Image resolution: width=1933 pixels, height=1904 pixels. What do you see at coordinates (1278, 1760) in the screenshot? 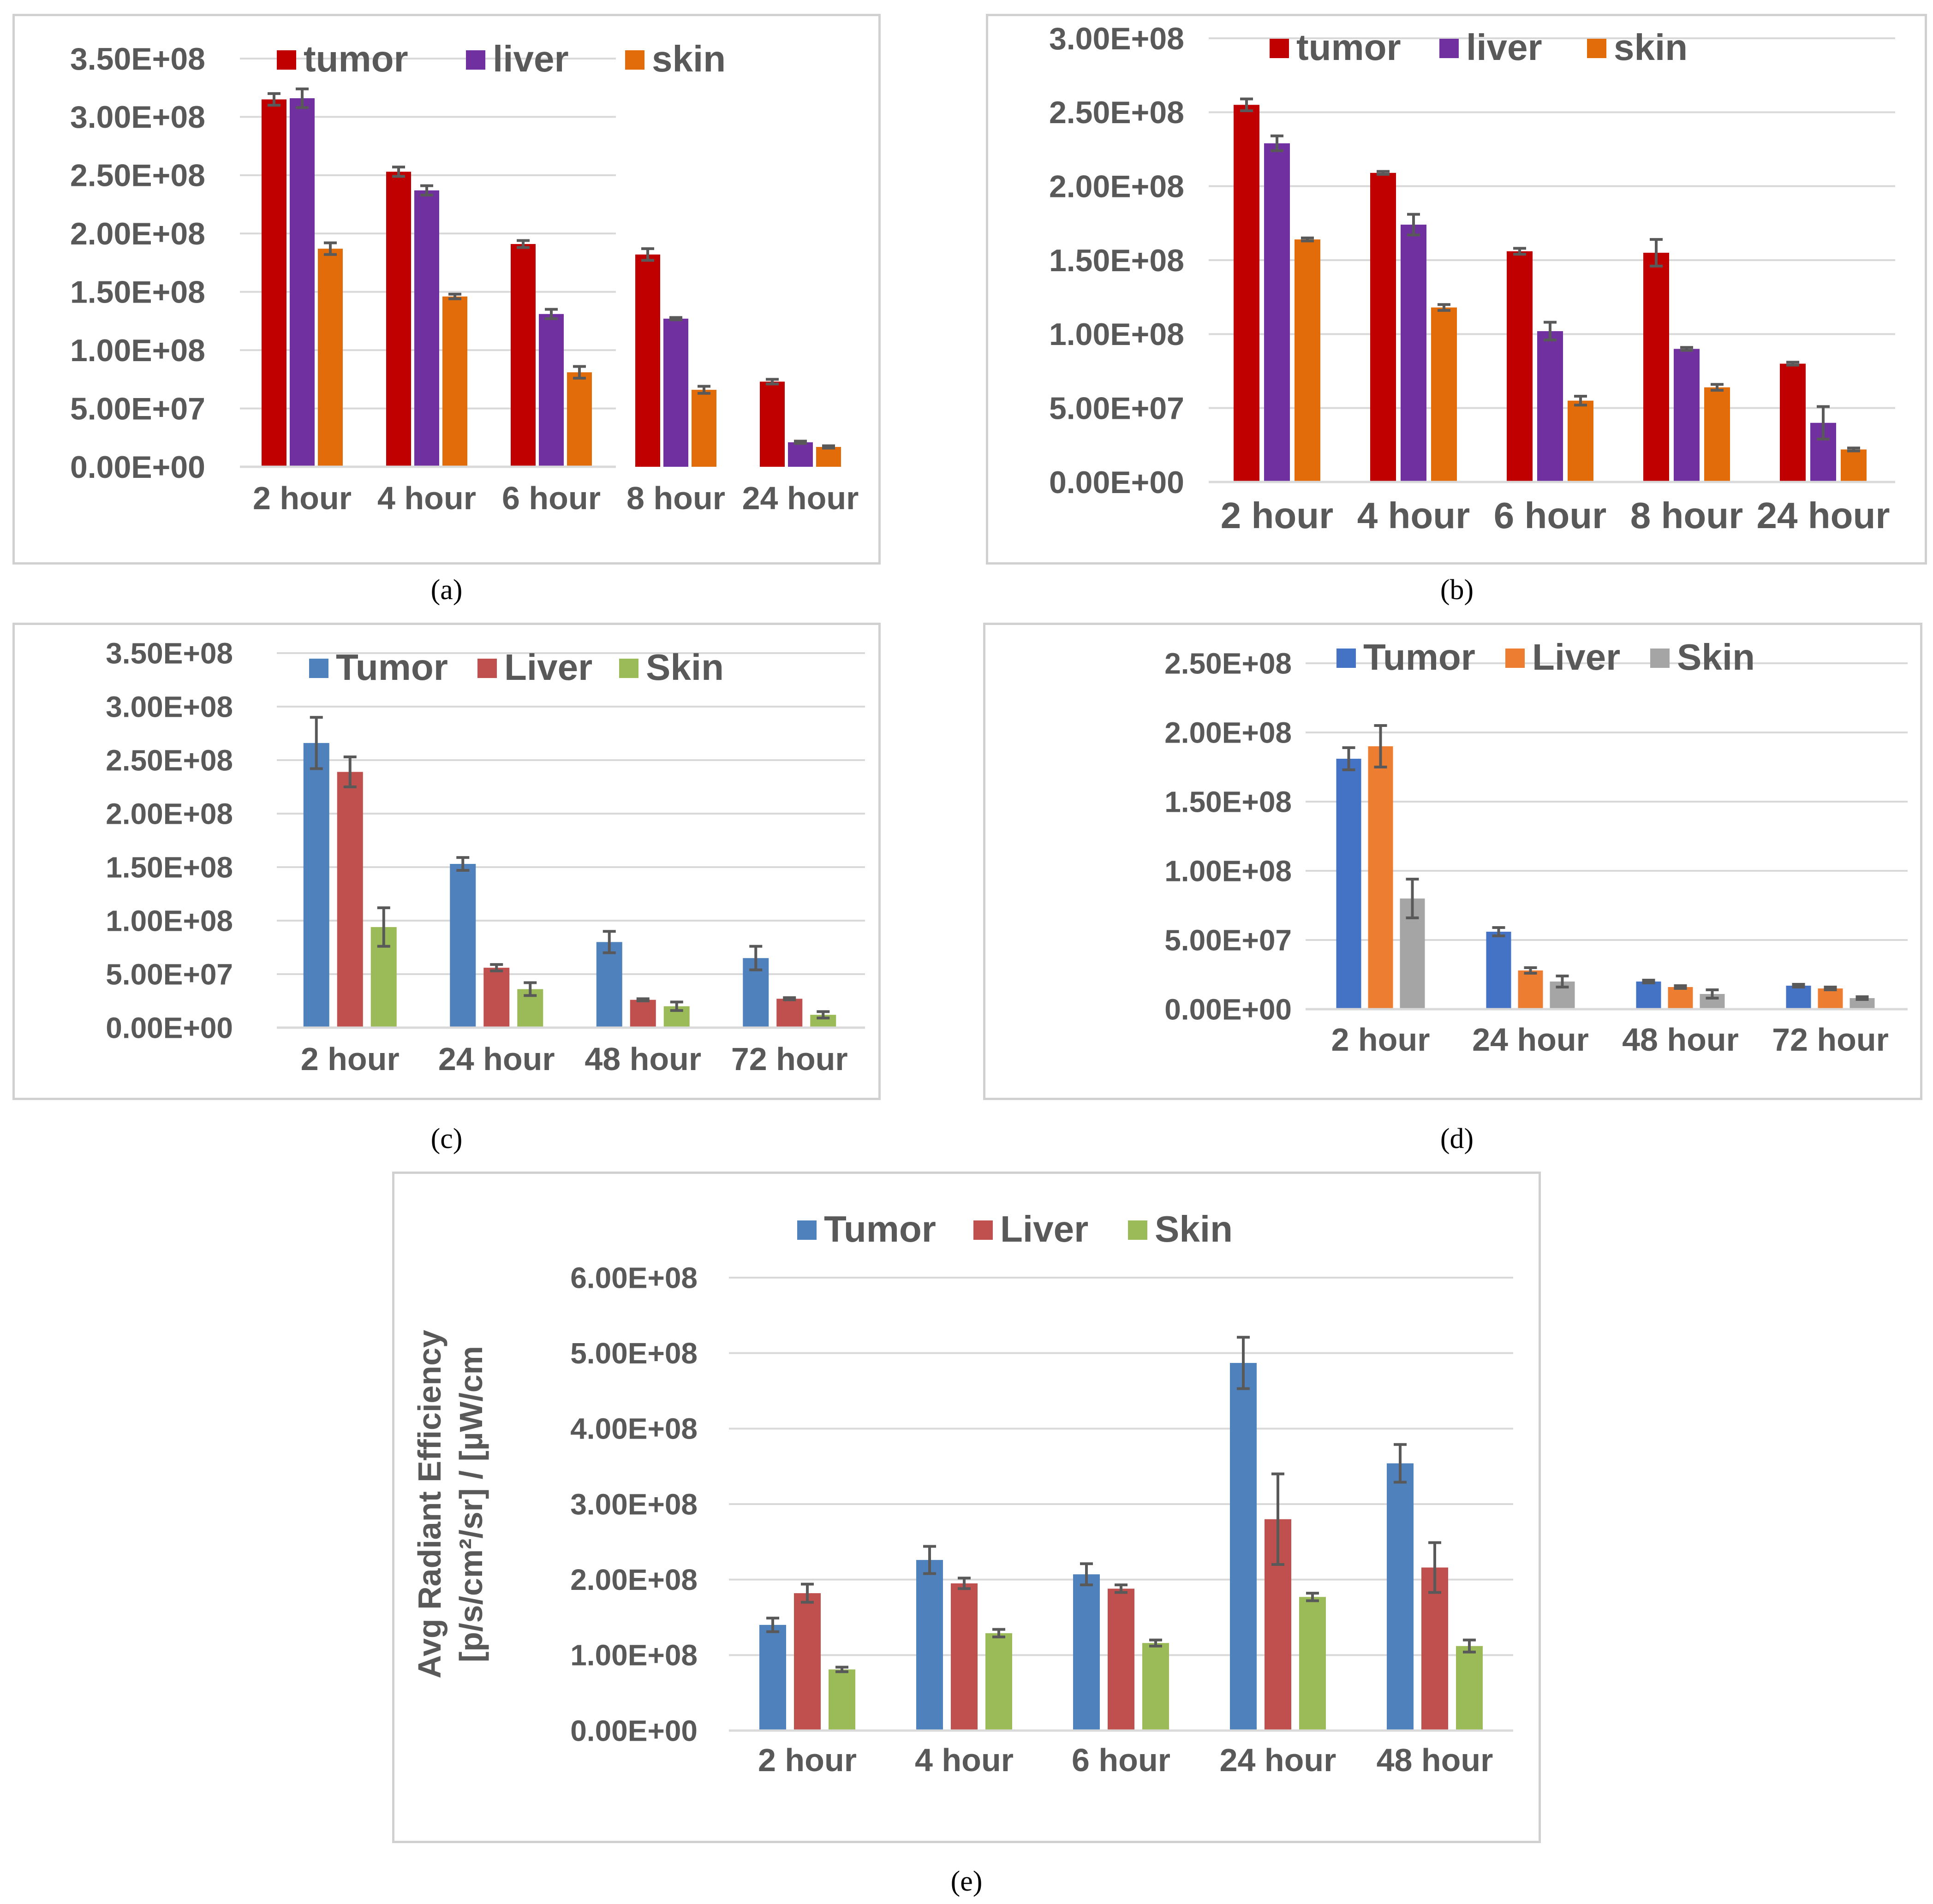
I see `chart-e-category-label-24-hour: 24 hour` at bounding box center [1278, 1760].